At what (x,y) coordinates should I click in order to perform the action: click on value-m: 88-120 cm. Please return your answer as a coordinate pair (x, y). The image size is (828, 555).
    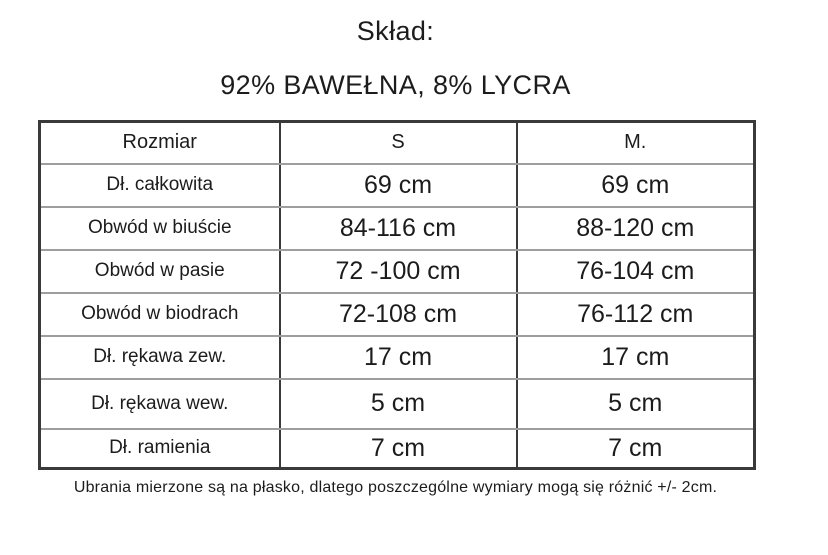
    Looking at the image, I should click on (635, 228).